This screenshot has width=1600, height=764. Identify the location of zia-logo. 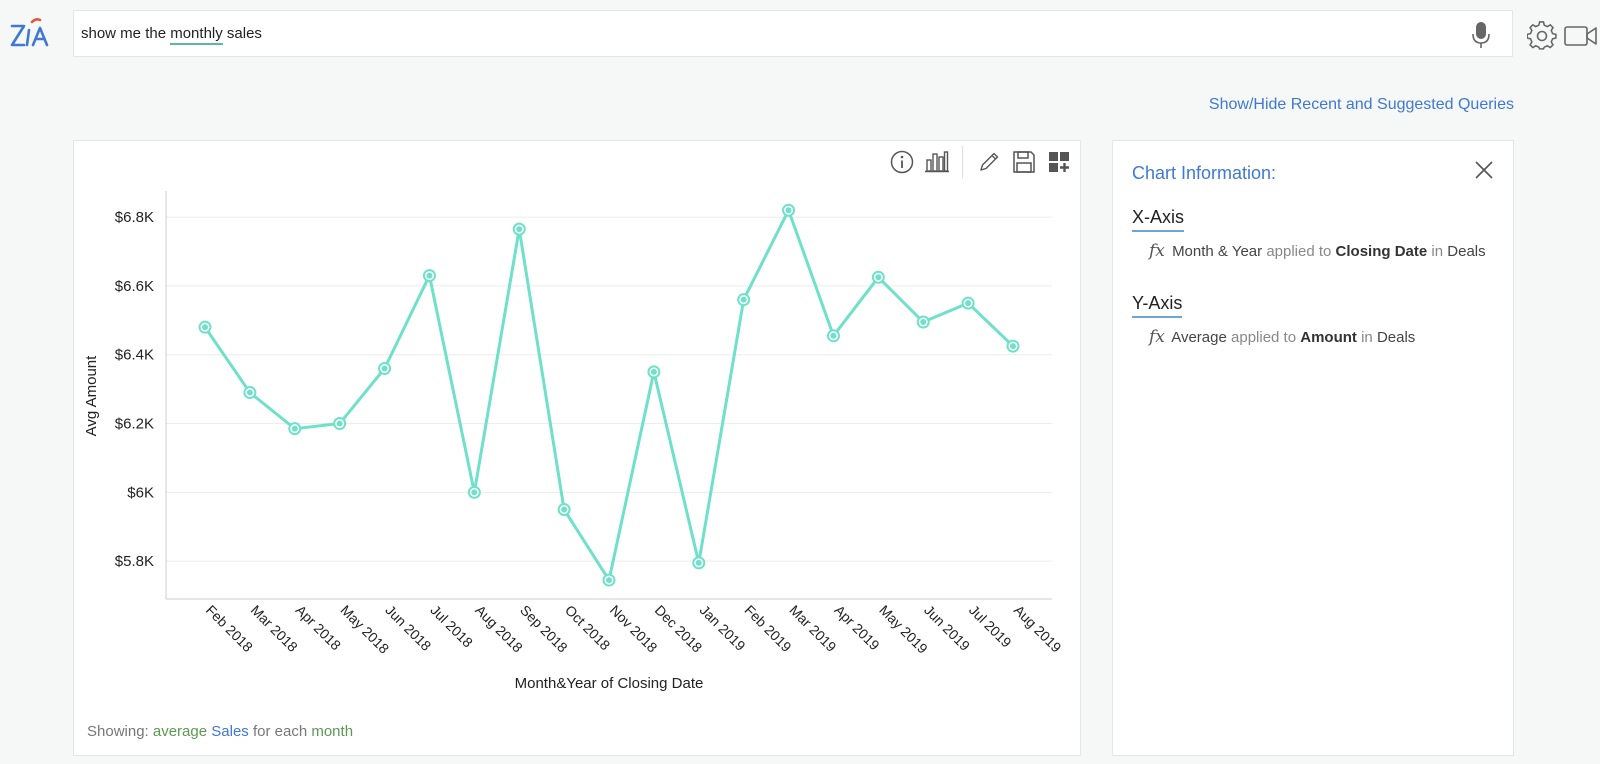
(29, 32).